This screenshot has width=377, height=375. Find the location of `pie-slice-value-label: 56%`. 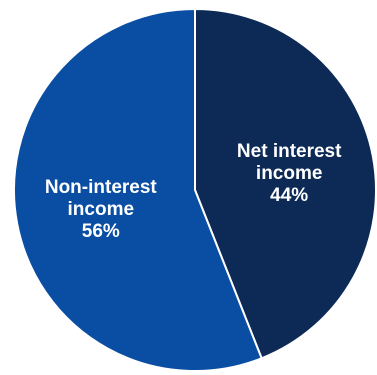

pie-slice-value-label: 56% is located at coordinates (101, 231).